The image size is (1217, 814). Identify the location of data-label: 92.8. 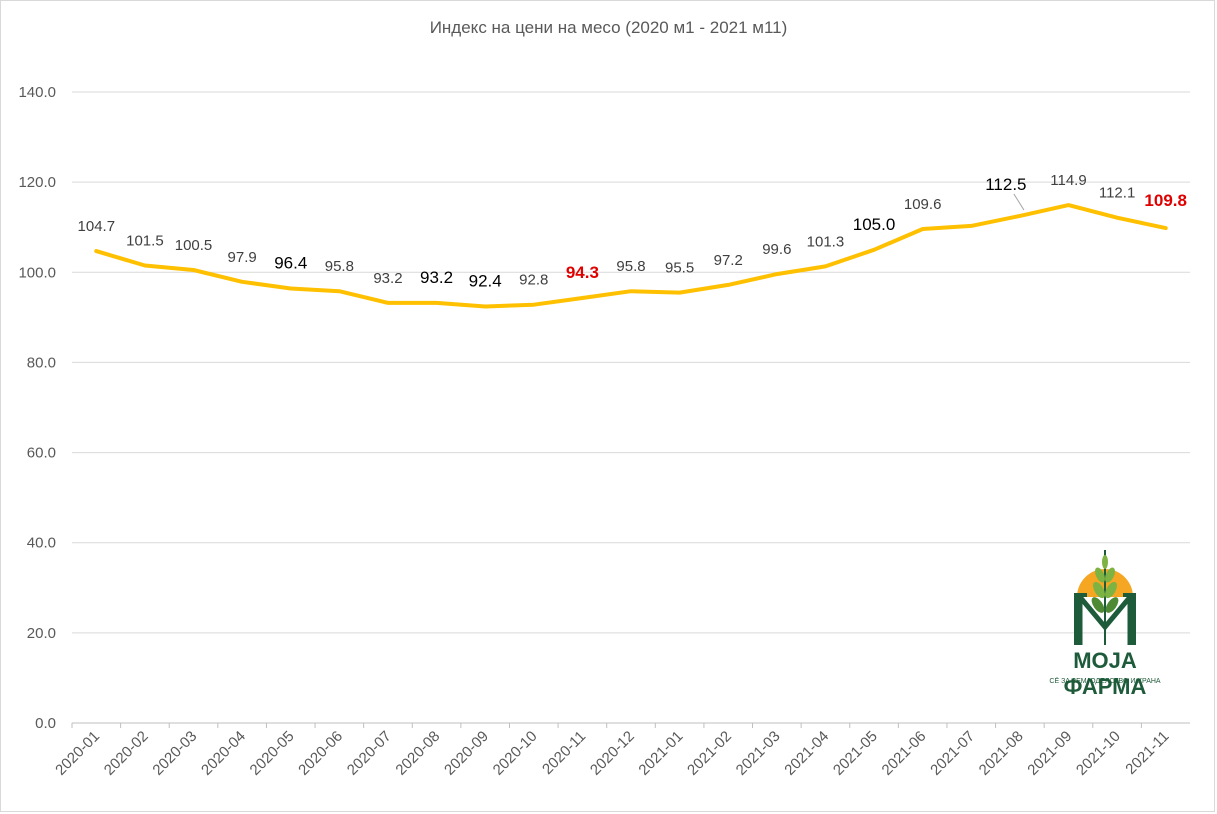
(533, 280).